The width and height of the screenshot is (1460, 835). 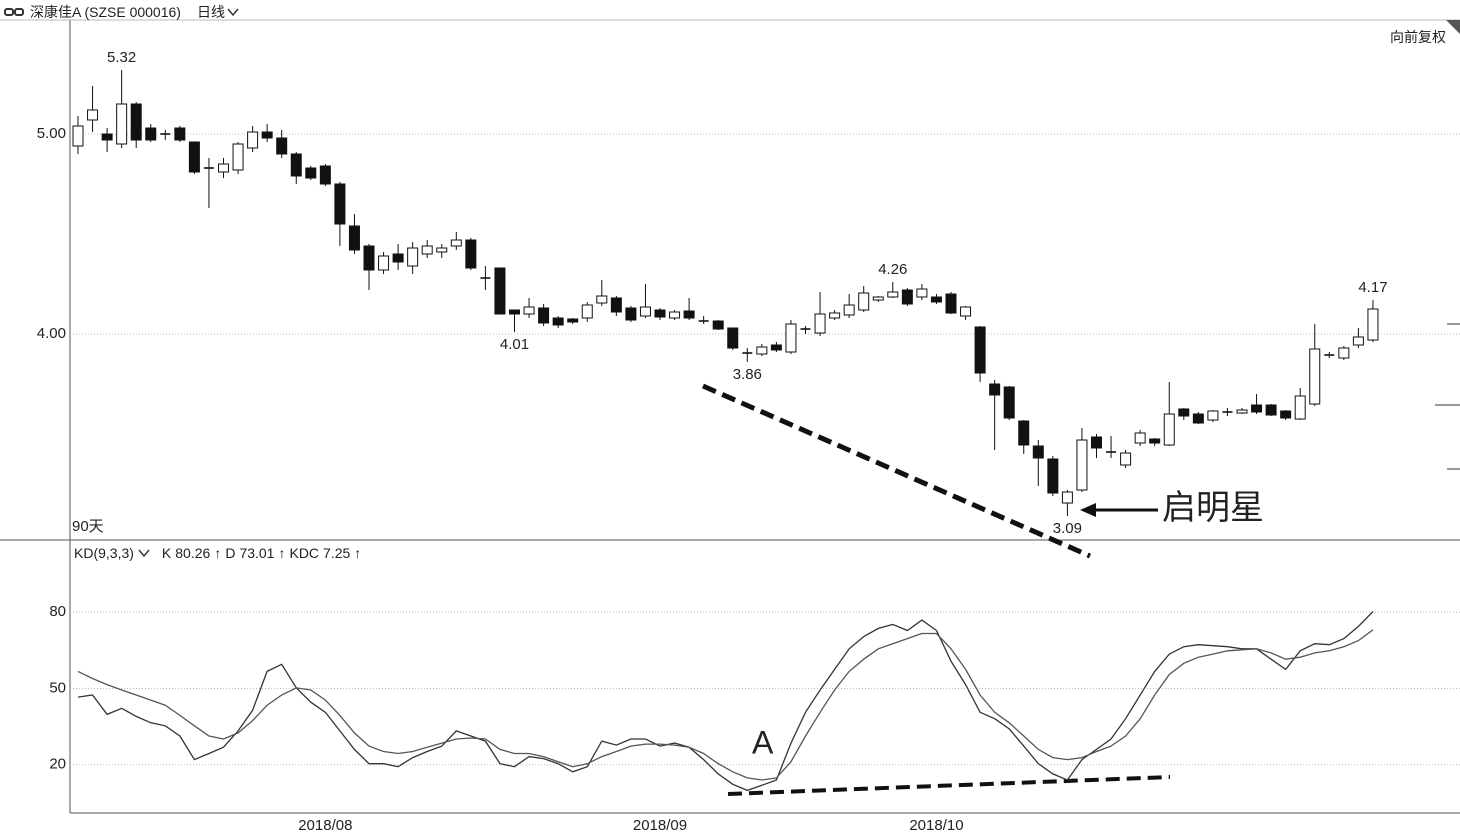 What do you see at coordinates (57, 764) in the screenshot?
I see `y-tick-label: 20` at bounding box center [57, 764].